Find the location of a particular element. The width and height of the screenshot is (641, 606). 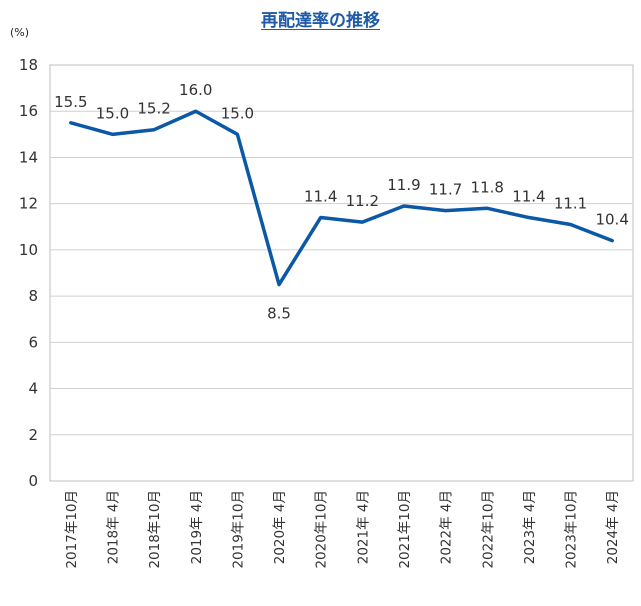

y-tick-label: 10 is located at coordinates (28, 250).